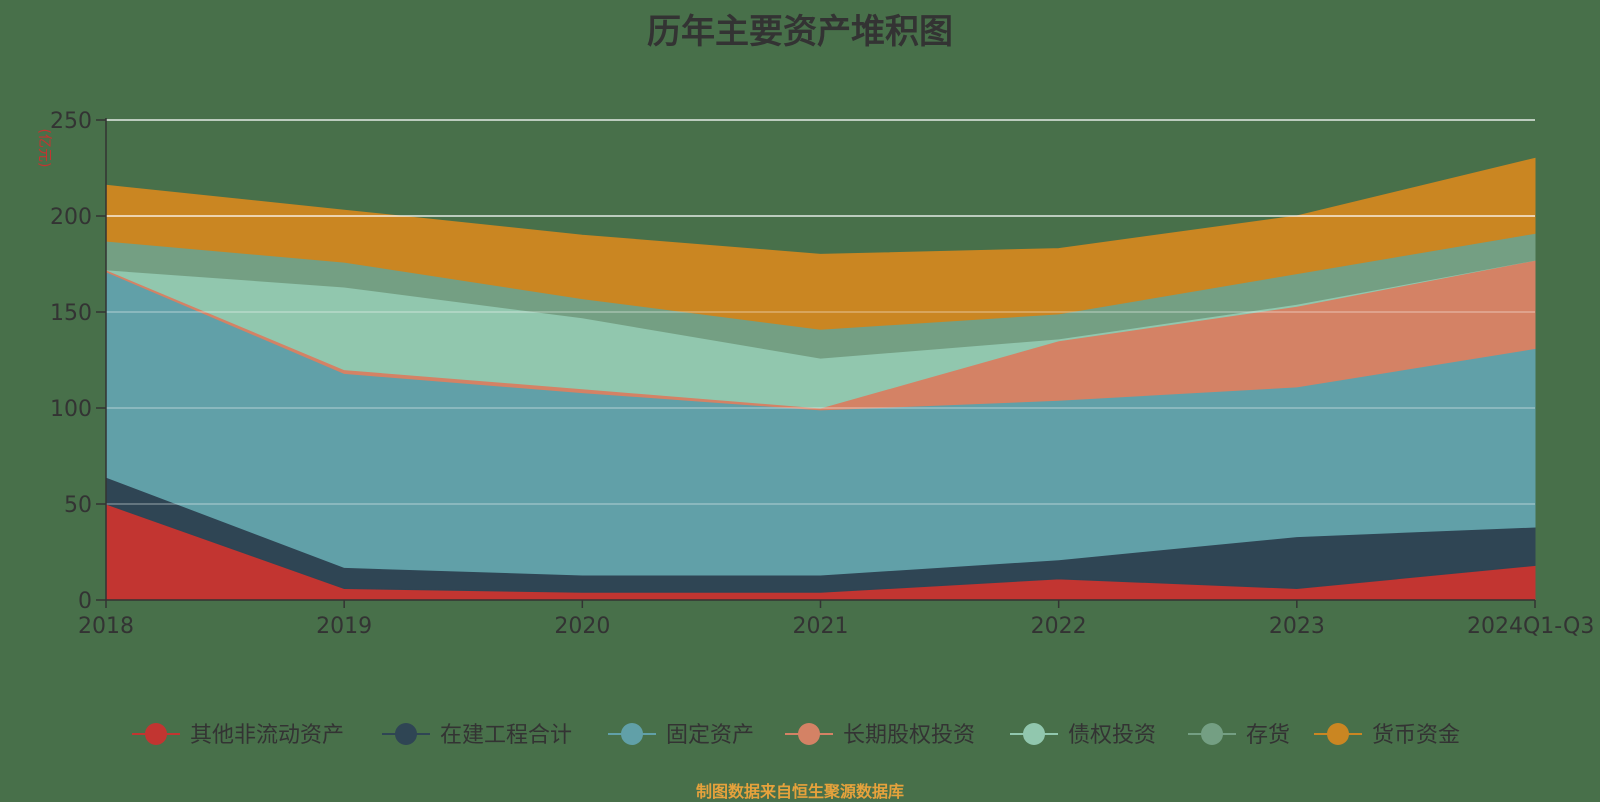 The image size is (1600, 802). I want to click on legend-item-7: 货币资金, so click(1387, 735).